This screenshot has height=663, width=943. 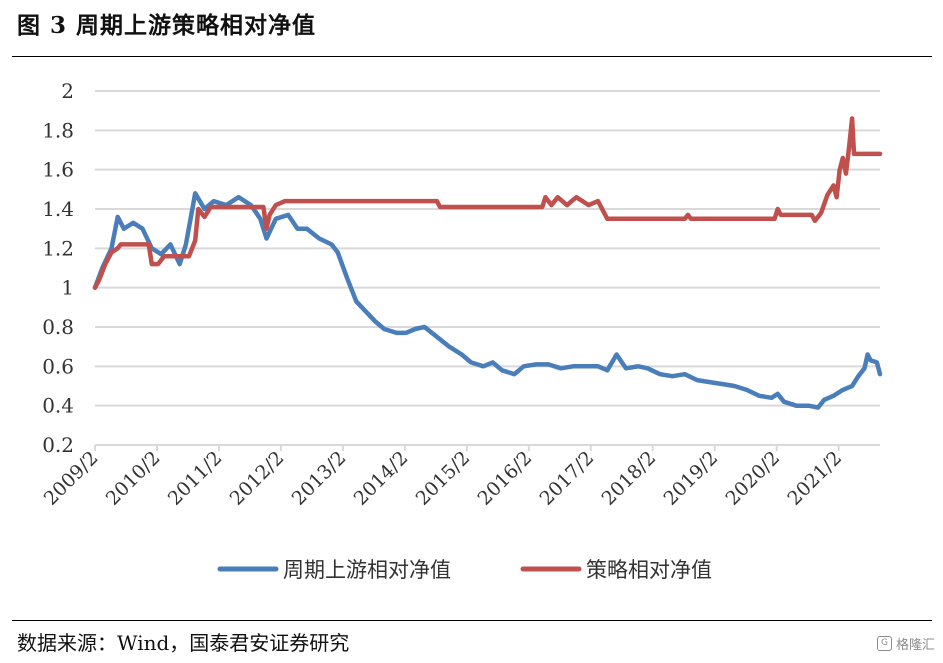 I want to click on top-rule, so click(x=472, y=56).